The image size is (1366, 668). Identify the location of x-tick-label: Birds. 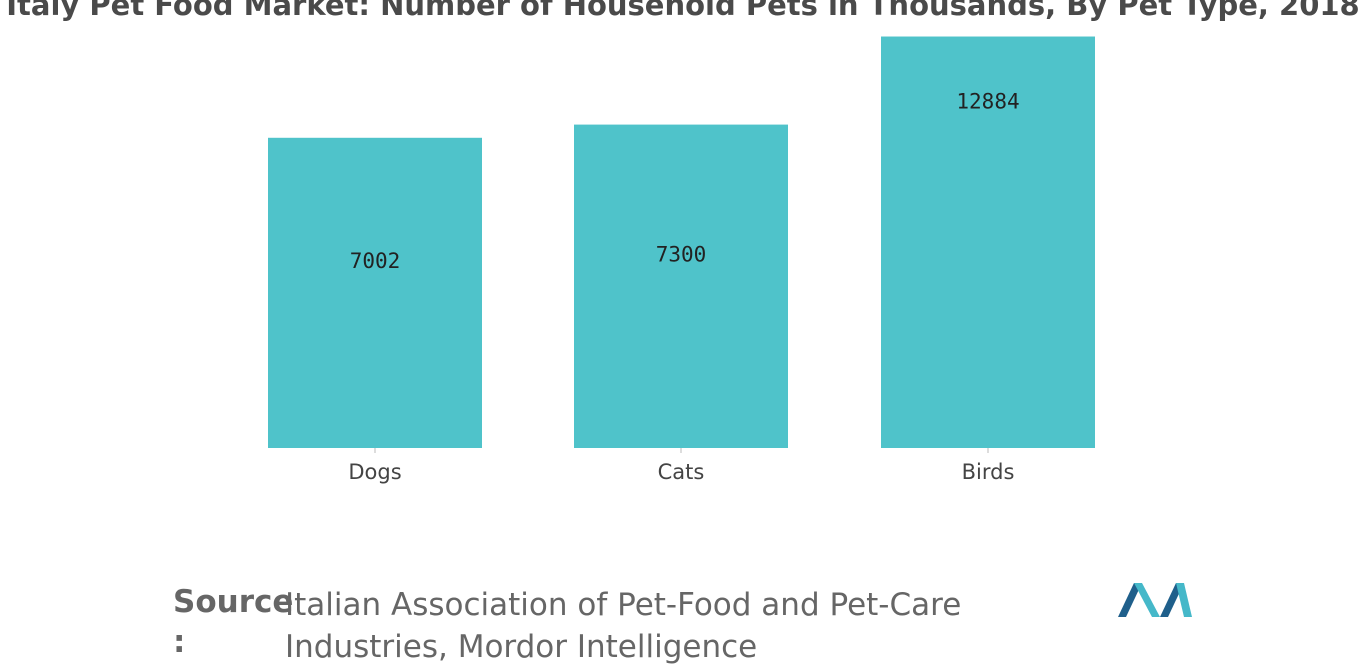
(988, 472).